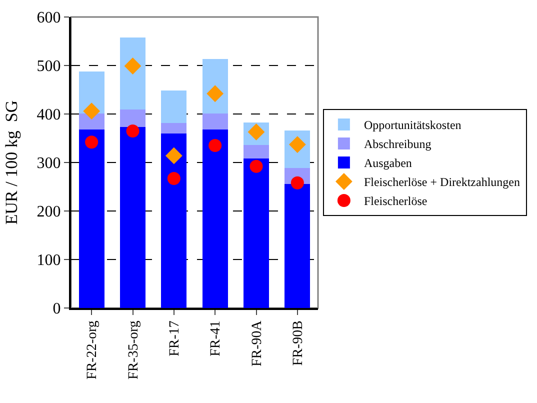  What do you see at coordinates (56, 309) in the screenshot?
I see `y-tick-label: 0` at bounding box center [56, 309].